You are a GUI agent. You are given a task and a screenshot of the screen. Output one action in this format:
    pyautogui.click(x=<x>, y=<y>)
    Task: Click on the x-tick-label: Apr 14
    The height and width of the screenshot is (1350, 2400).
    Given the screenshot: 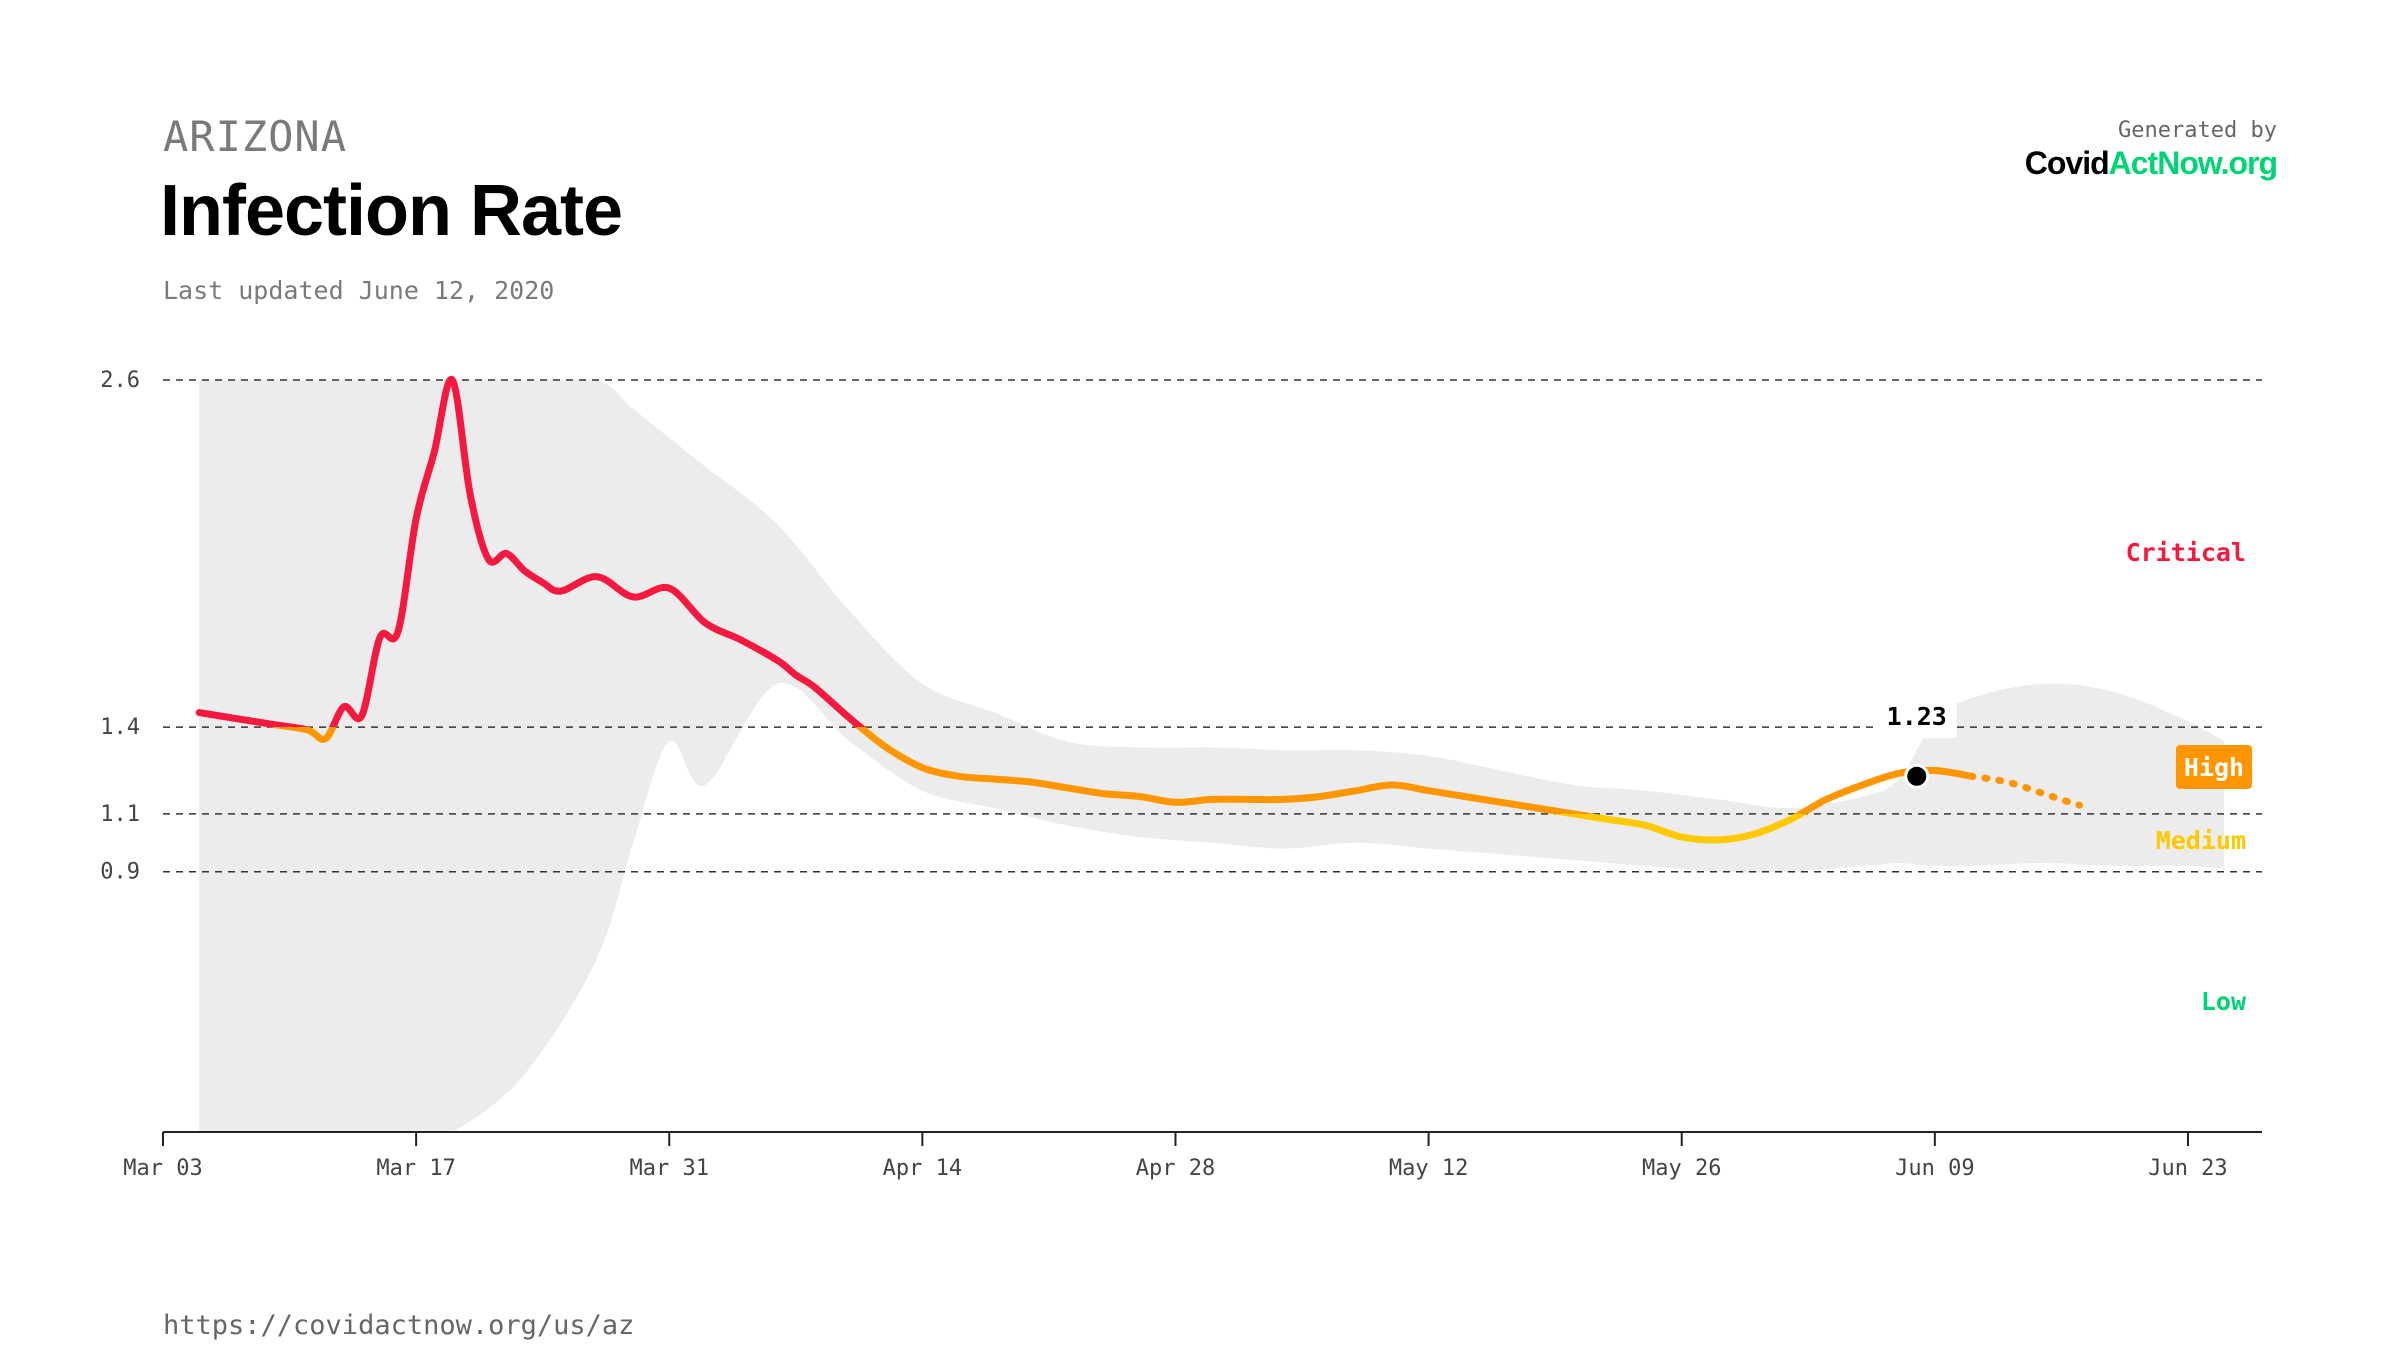 What is the action you would take?
    pyautogui.click(x=922, y=1168)
    